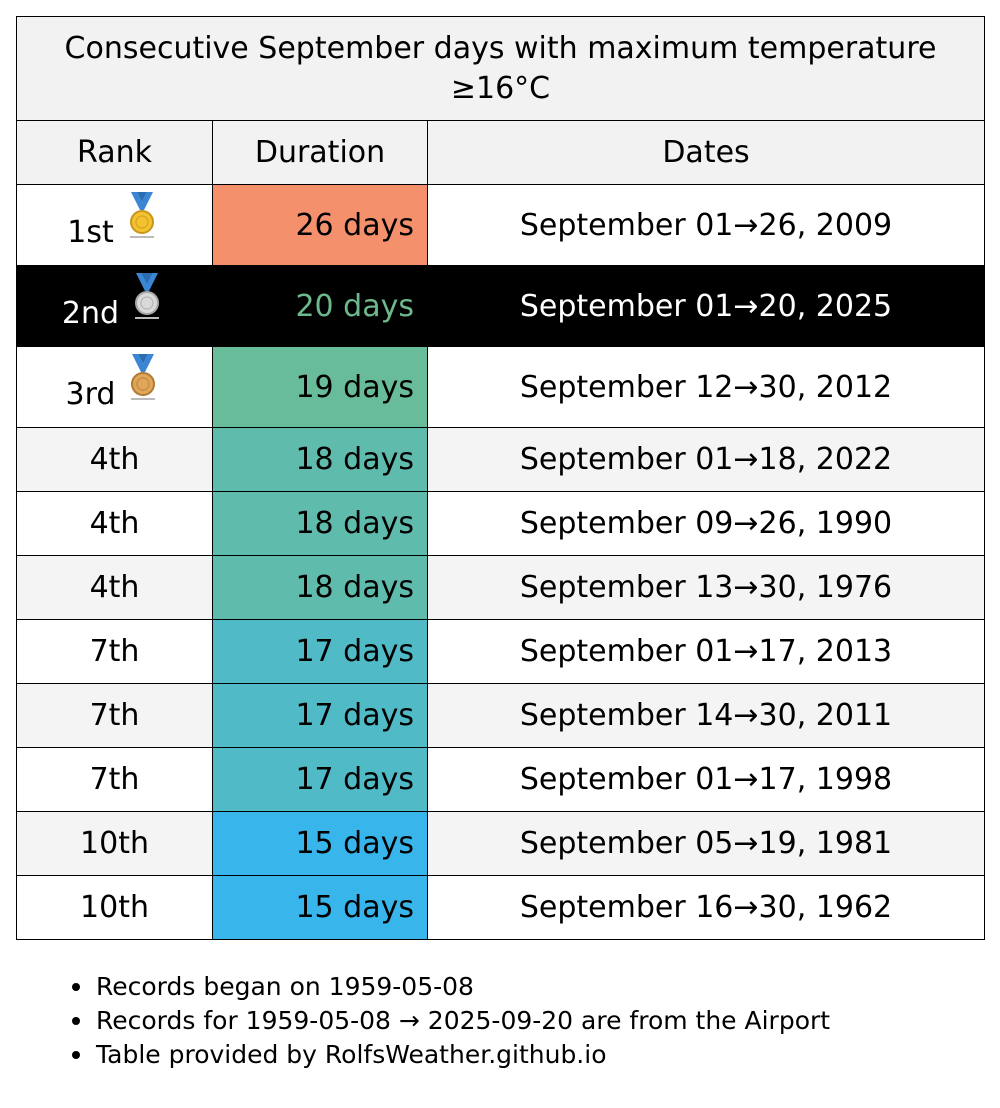  What do you see at coordinates (706, 152) in the screenshot?
I see `column-header-dates: Dates` at bounding box center [706, 152].